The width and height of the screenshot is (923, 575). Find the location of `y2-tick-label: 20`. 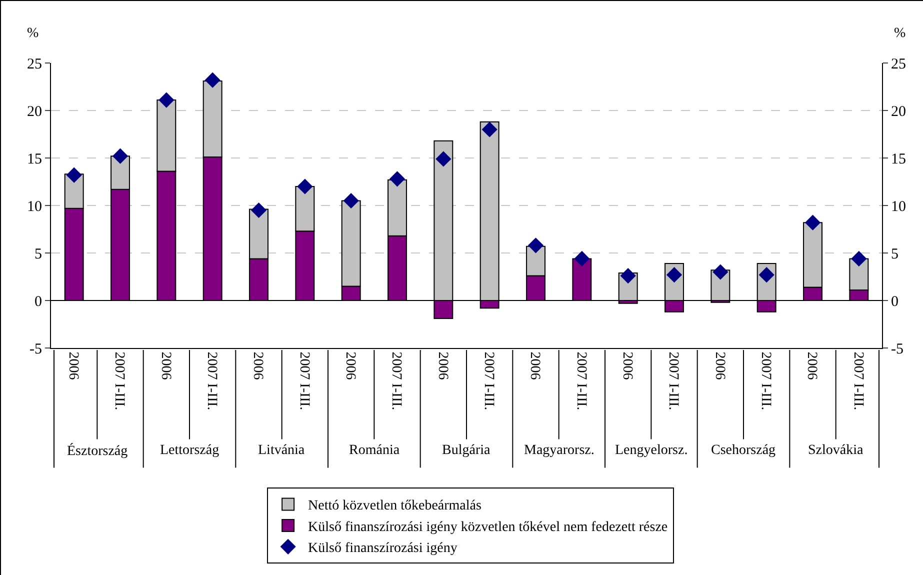

y2-tick-label: 20 is located at coordinates (898, 112).